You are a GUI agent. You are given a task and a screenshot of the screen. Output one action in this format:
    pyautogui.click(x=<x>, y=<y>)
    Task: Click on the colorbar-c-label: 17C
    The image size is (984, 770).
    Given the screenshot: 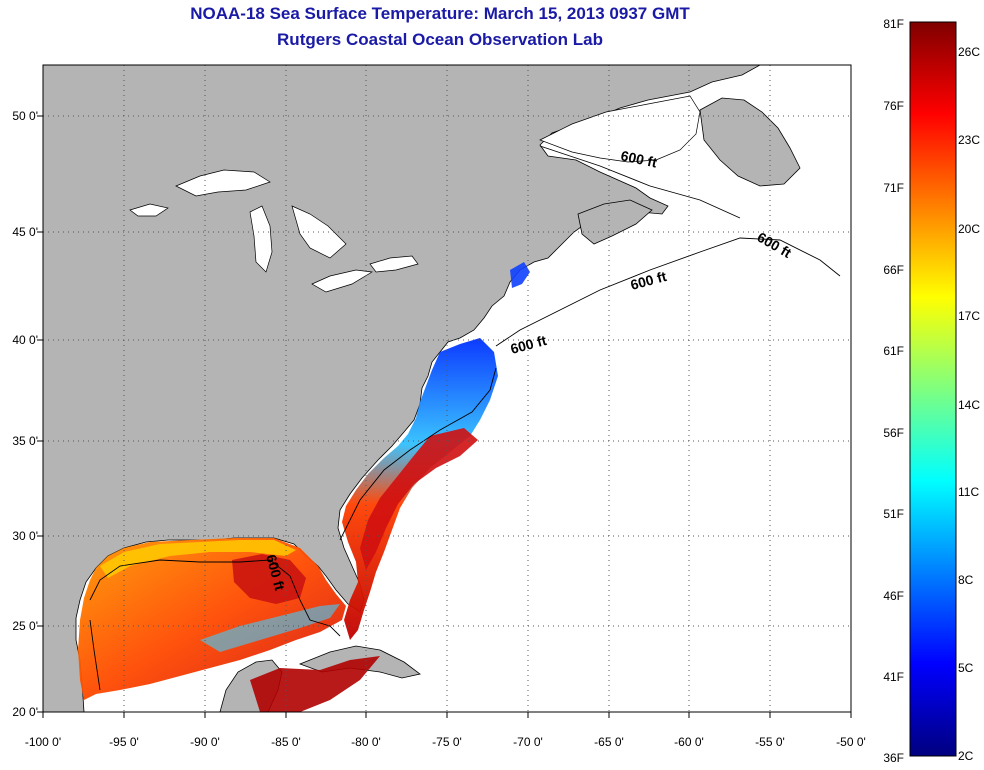 What is the action you would take?
    pyautogui.click(x=969, y=316)
    